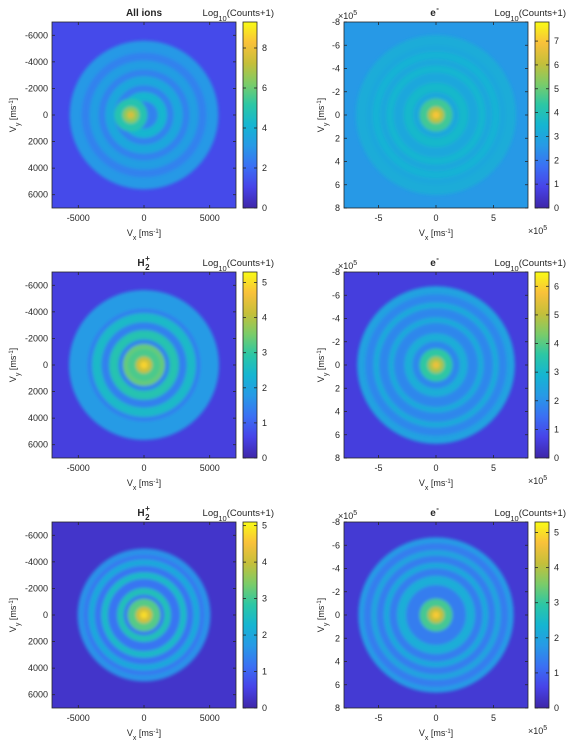 This screenshot has height=753, width=582. Describe the element at coordinates (337, 458) in the screenshot. I see `y-tick-label: 8` at that location.